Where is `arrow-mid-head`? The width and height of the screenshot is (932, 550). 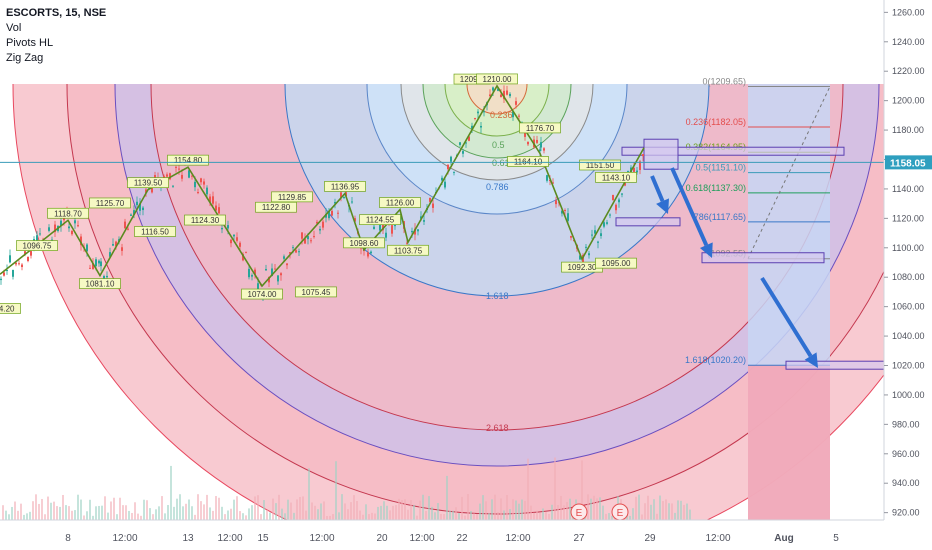
arrow-mid-head is located at coordinates (706, 250).